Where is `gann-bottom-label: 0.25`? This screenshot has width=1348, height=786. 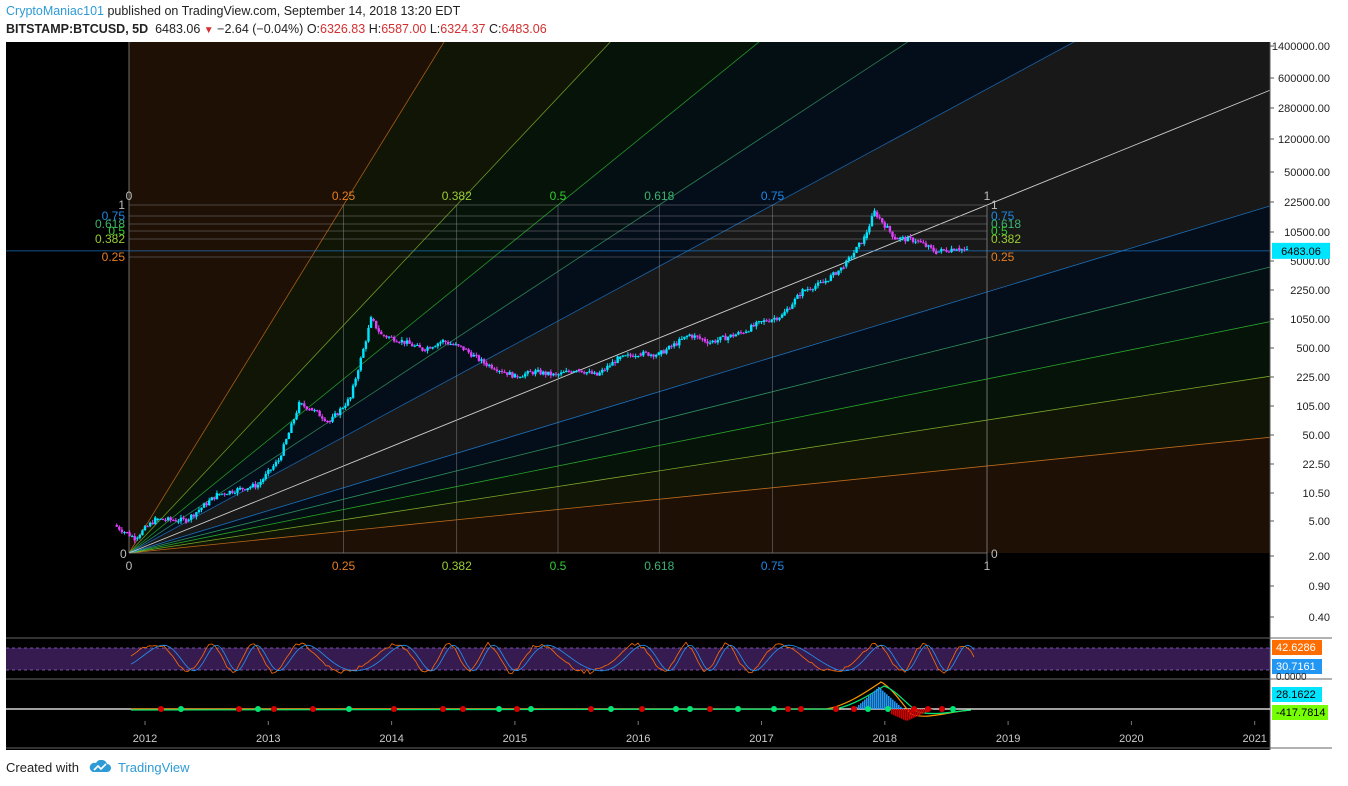 gann-bottom-label: 0.25 is located at coordinates (344, 566).